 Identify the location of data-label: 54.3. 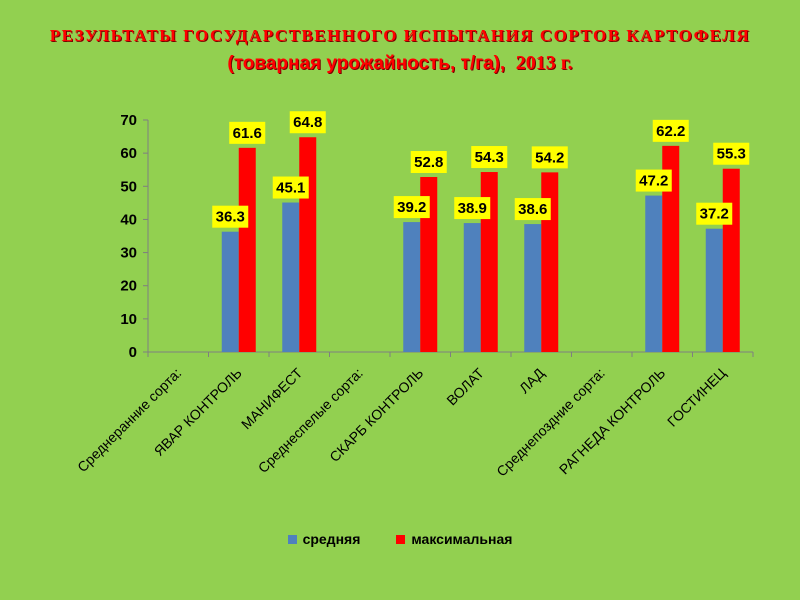
(489, 157).